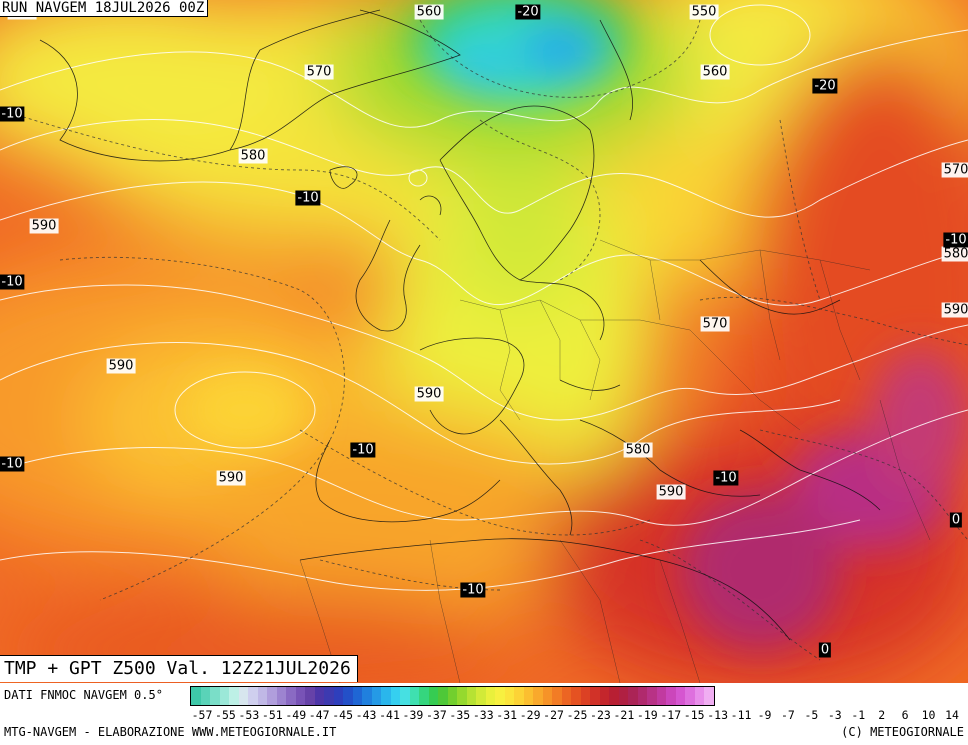 The height and width of the screenshot is (745, 968). I want to click on color-scale-tick: -47, so click(319, 715).